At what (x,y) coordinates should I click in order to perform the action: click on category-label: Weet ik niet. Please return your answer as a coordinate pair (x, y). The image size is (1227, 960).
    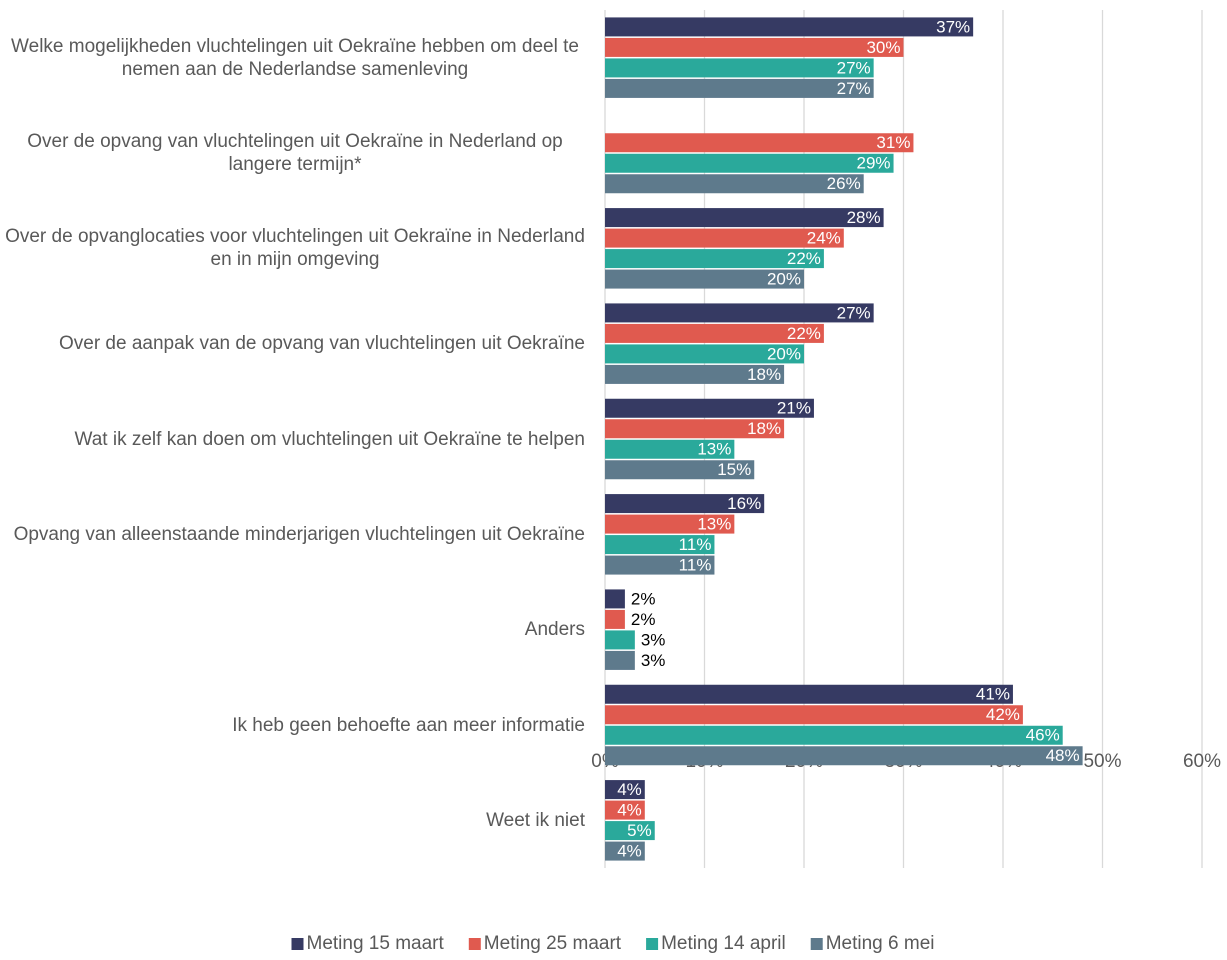
    Looking at the image, I should click on (292, 820).